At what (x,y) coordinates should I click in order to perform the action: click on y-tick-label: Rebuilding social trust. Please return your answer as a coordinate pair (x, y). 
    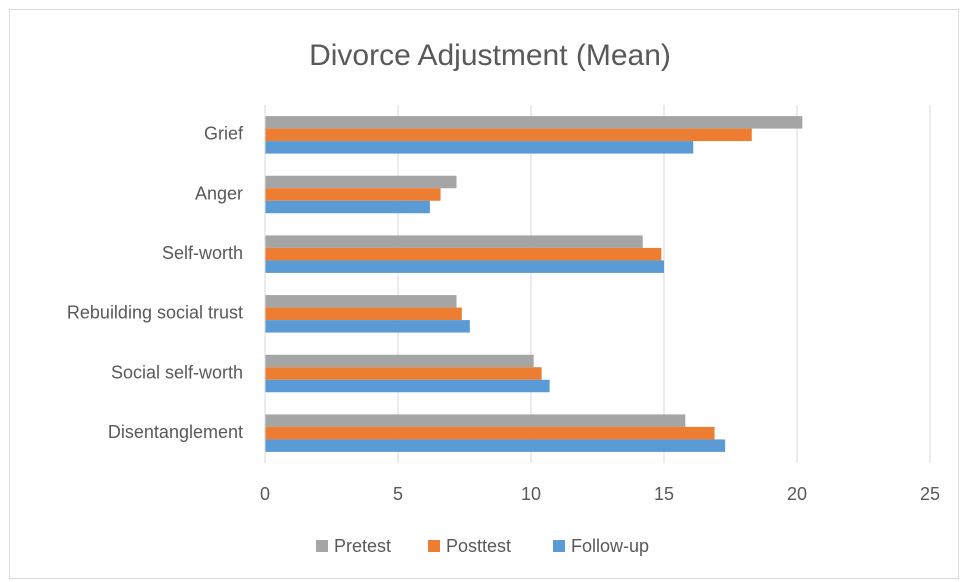
    Looking at the image, I should click on (155, 313).